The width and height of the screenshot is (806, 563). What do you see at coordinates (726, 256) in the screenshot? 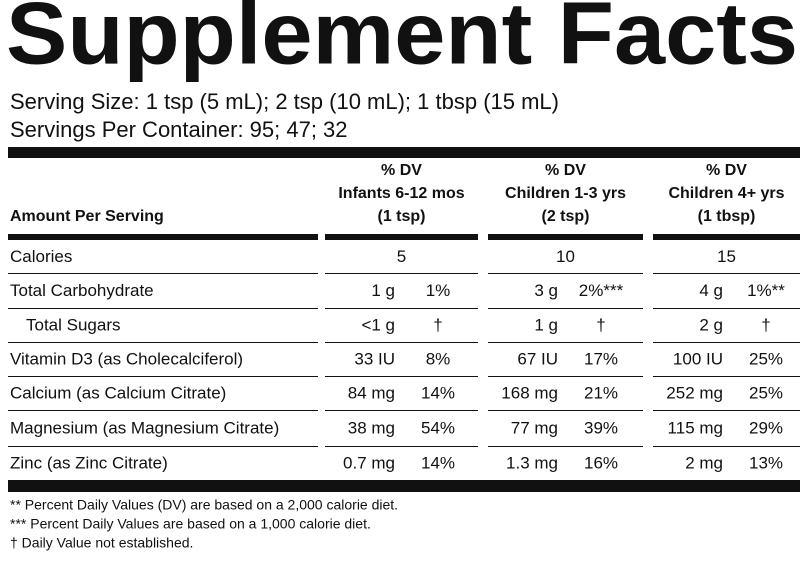
I see `cell-value: 15` at bounding box center [726, 256].